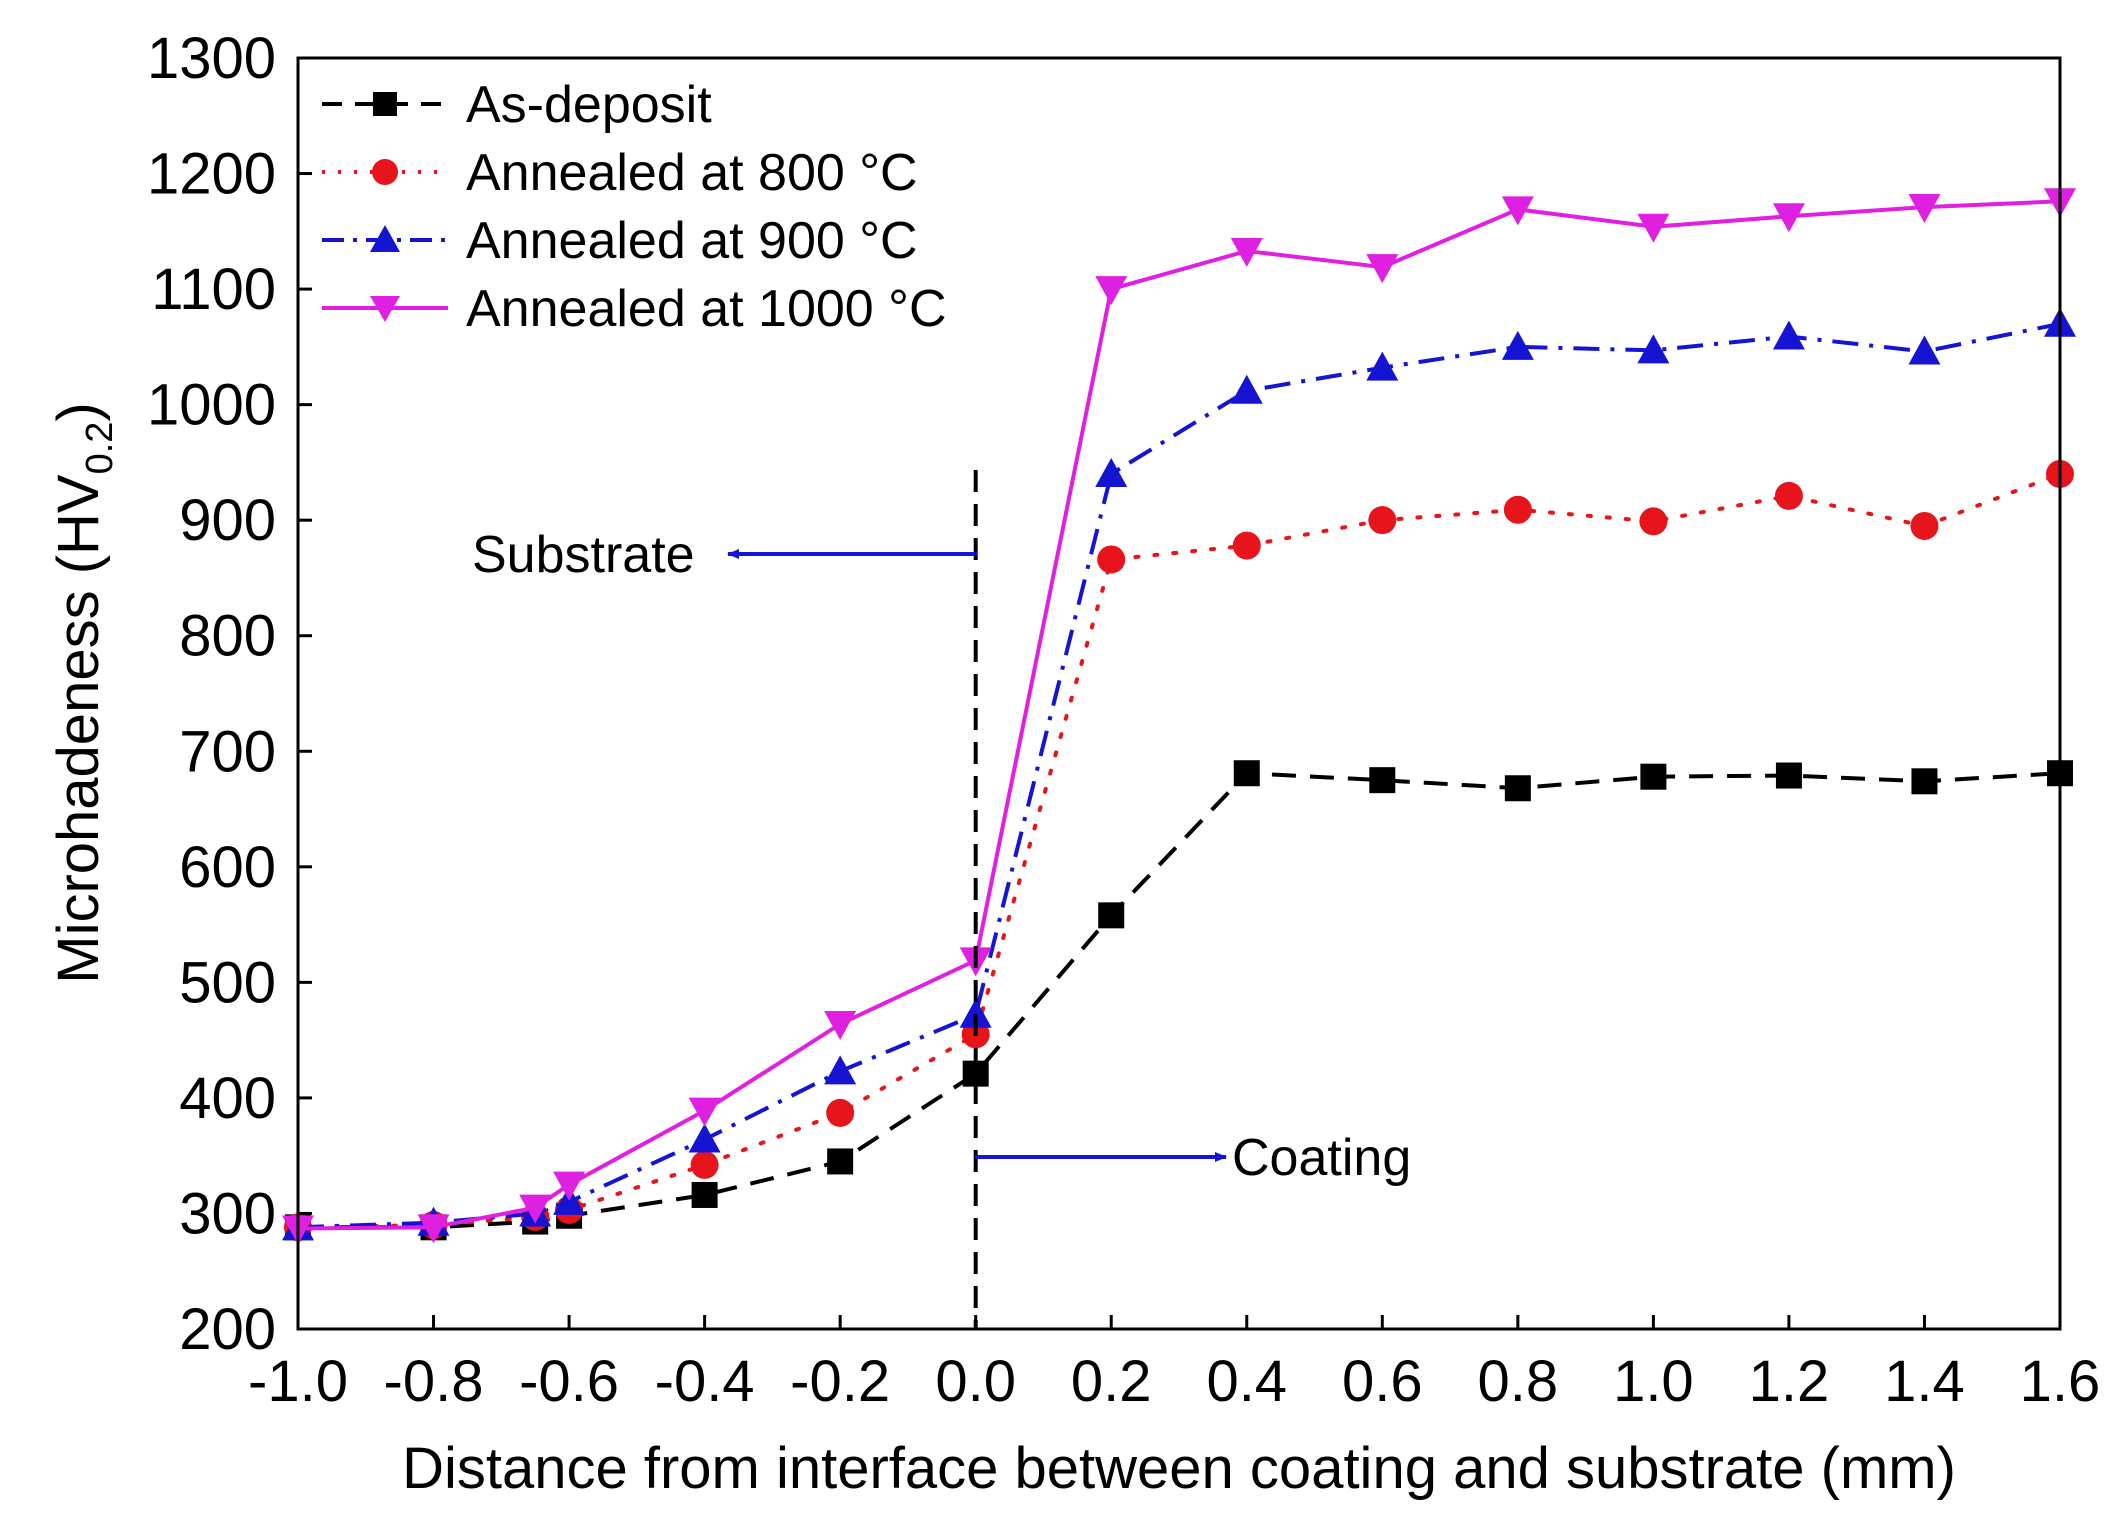 The height and width of the screenshot is (1539, 2124). What do you see at coordinates (227, 982) in the screenshot?
I see `y-tick-label-3: 500` at bounding box center [227, 982].